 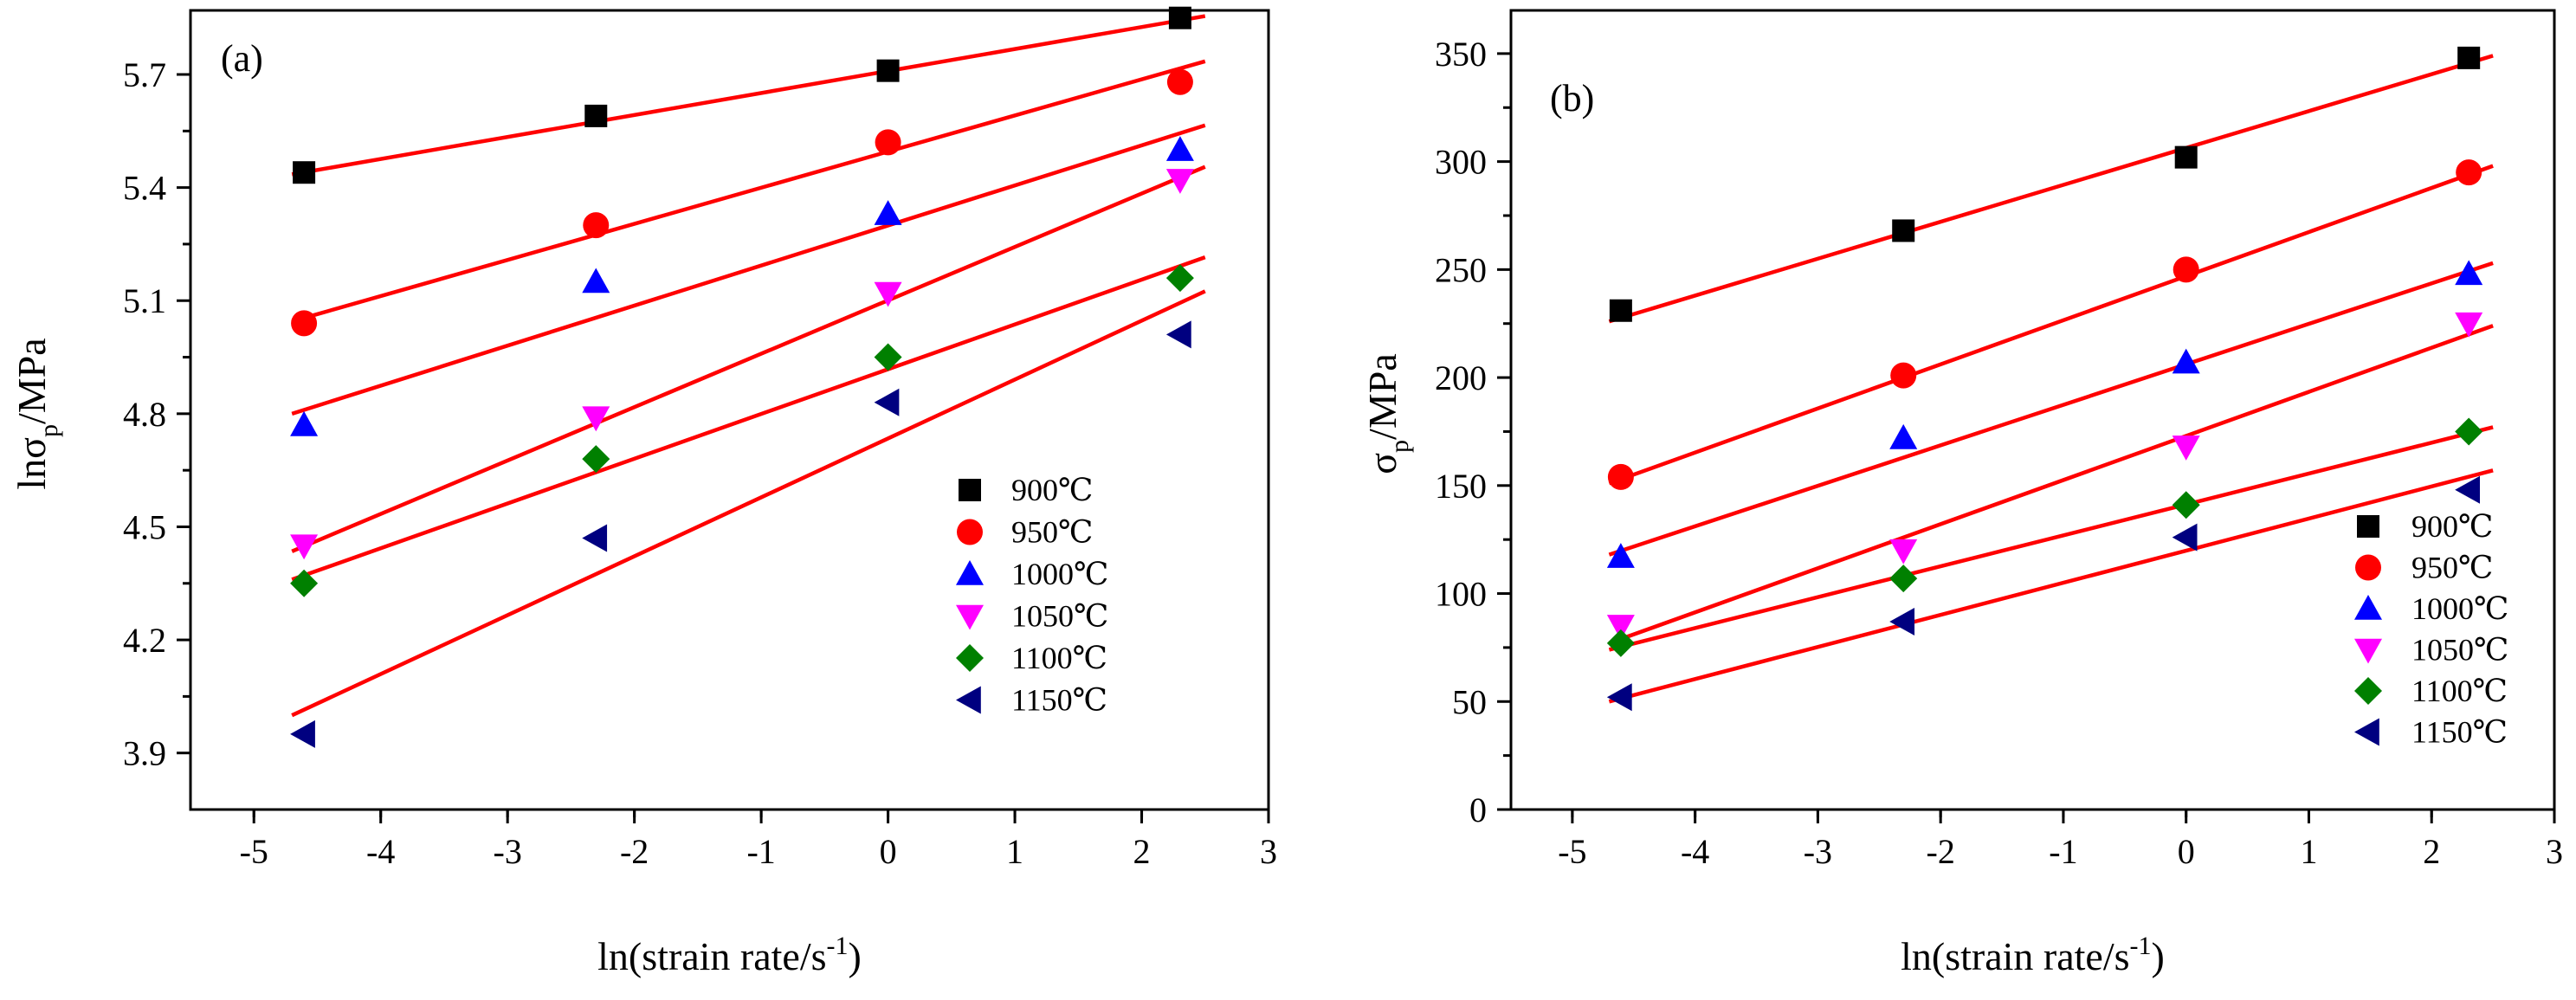 I want to click on y-tick-label: 5.1, so click(x=144, y=300).